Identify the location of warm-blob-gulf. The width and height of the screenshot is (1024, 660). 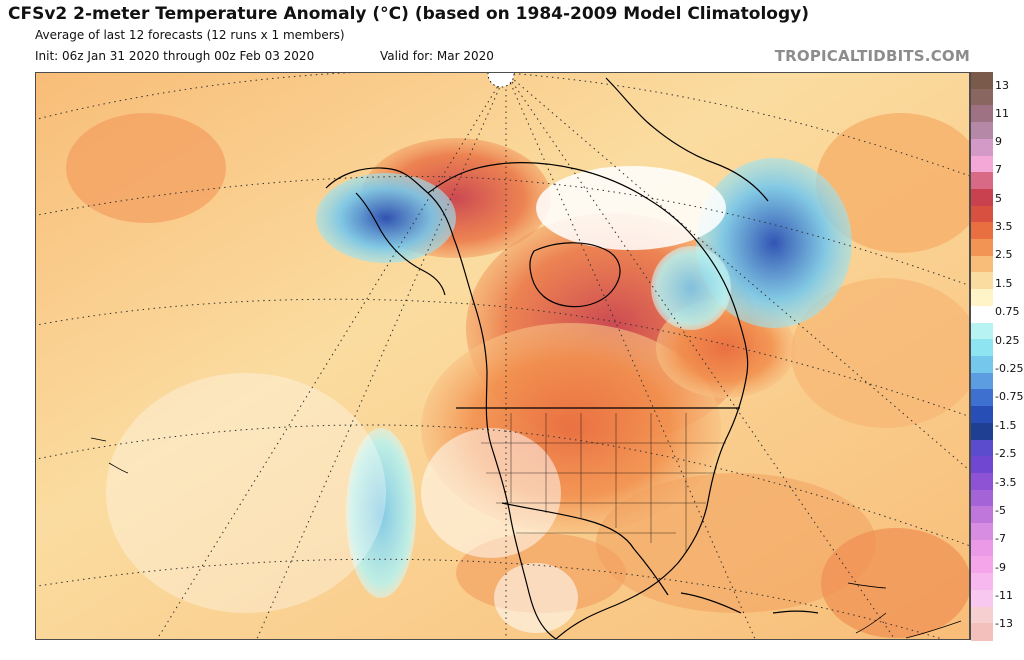
(736, 543).